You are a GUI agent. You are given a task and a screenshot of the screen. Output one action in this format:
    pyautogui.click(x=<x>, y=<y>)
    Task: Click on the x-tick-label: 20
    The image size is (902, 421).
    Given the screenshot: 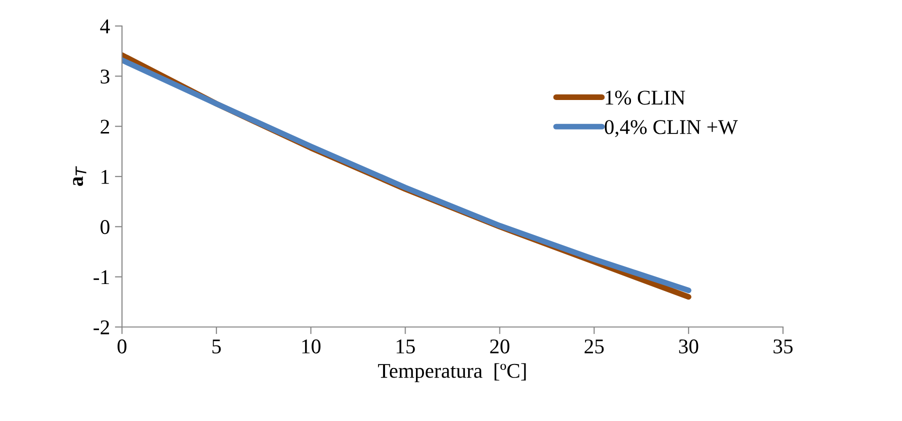 What is the action you would take?
    pyautogui.click(x=500, y=346)
    